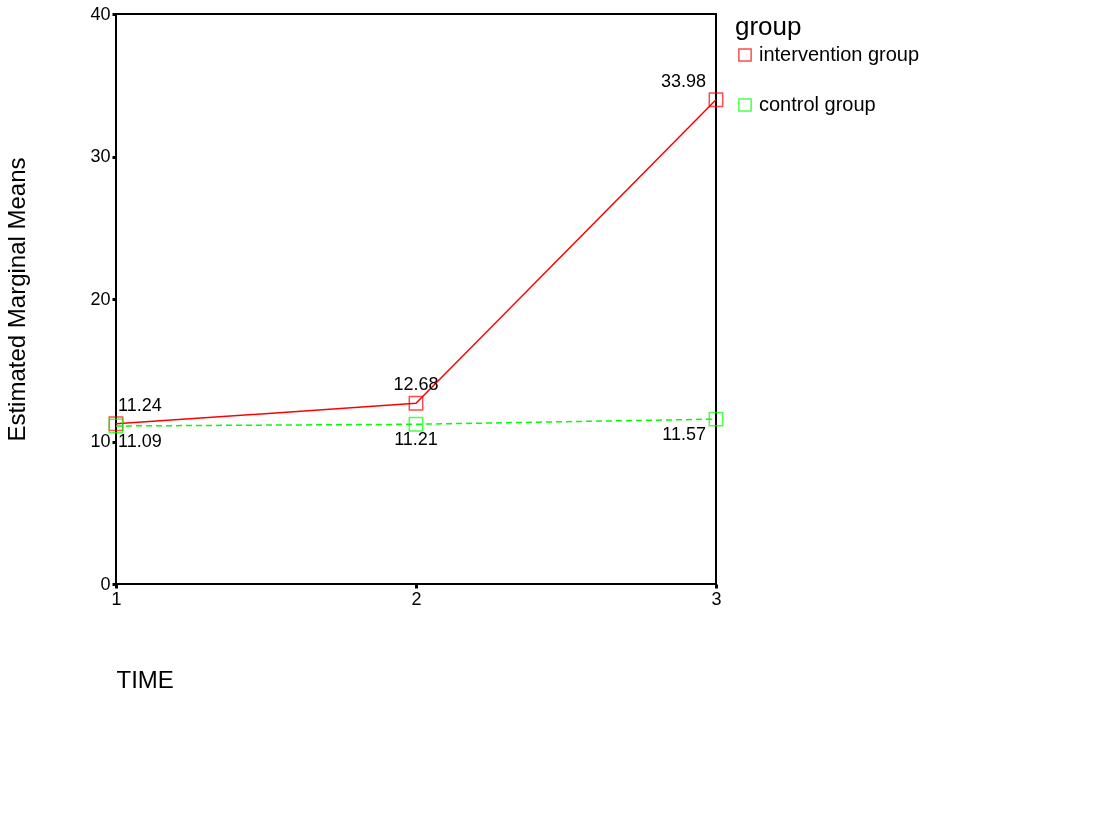 The width and height of the screenshot is (1118, 827). Describe the element at coordinates (100, 13) in the screenshot. I see `y-tick-label: 40` at that location.